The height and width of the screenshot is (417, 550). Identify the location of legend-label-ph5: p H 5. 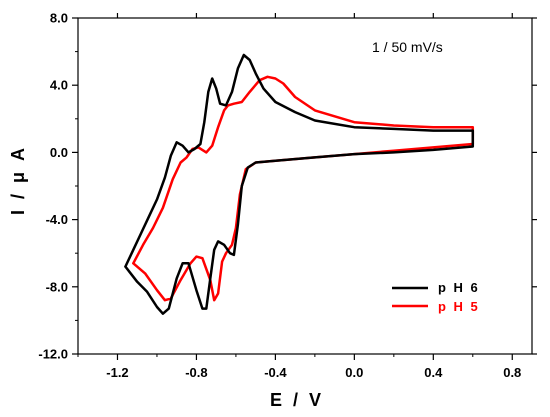
(459, 306).